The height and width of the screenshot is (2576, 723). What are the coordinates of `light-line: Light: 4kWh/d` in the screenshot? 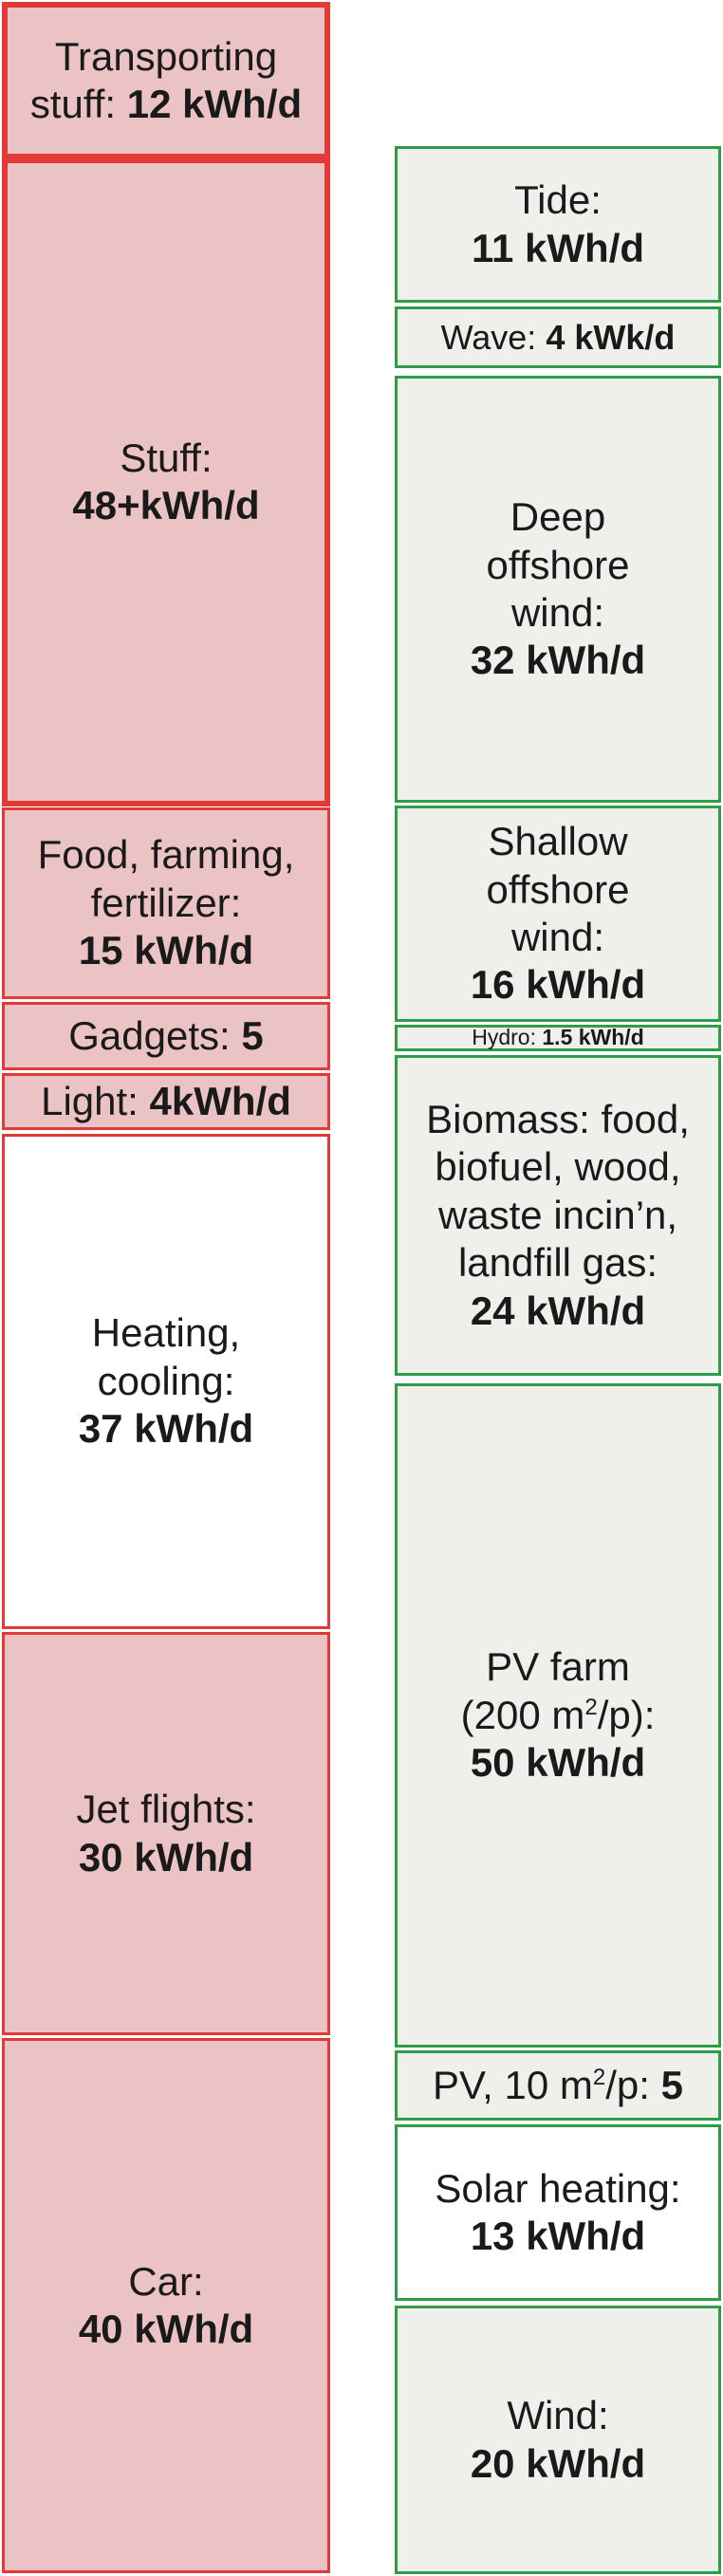 It's located at (166, 1101).